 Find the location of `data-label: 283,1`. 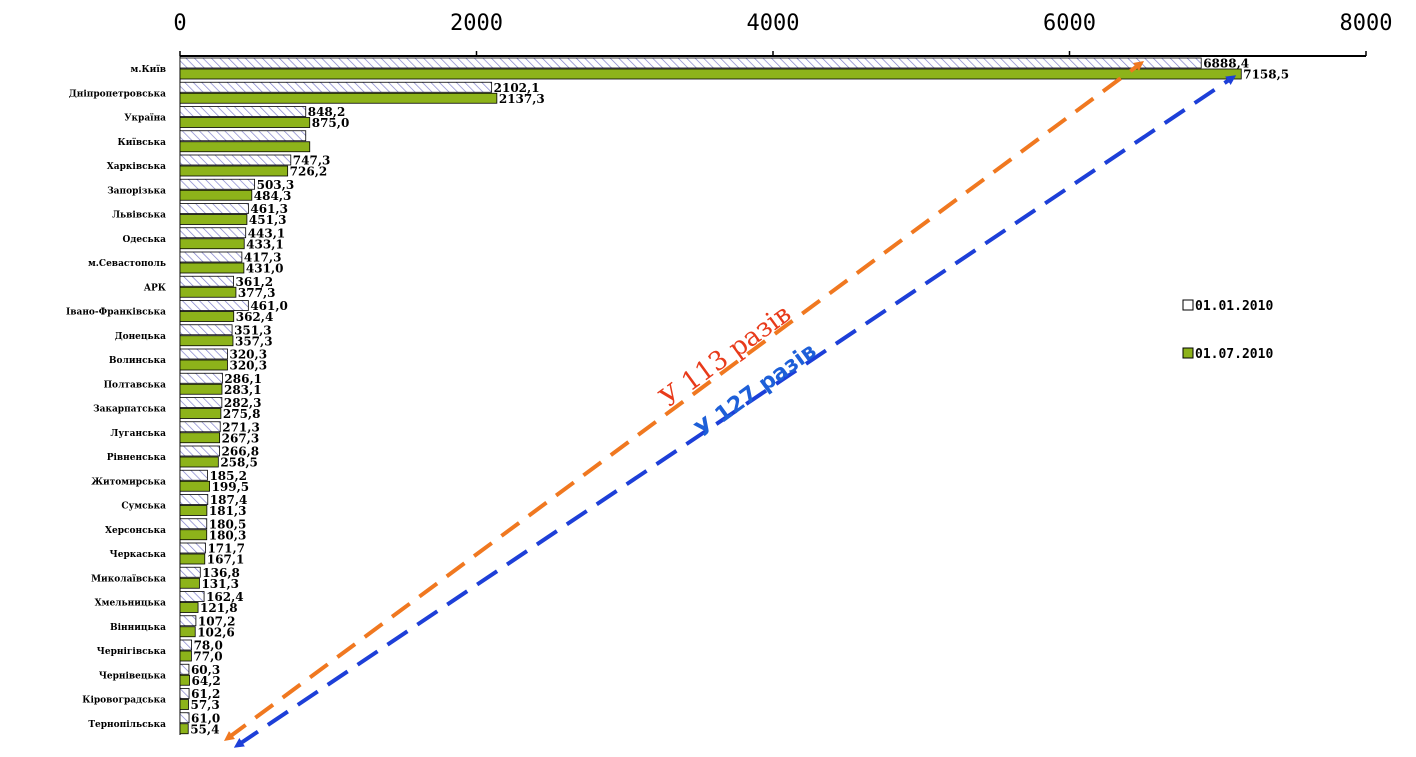

data-label: 283,1 is located at coordinates (243, 390).